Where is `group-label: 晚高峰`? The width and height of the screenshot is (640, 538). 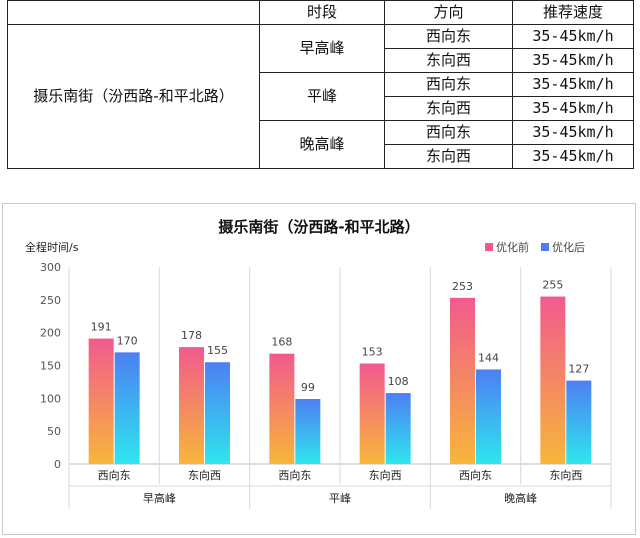
group-label: 晚高峰 is located at coordinates (520, 498).